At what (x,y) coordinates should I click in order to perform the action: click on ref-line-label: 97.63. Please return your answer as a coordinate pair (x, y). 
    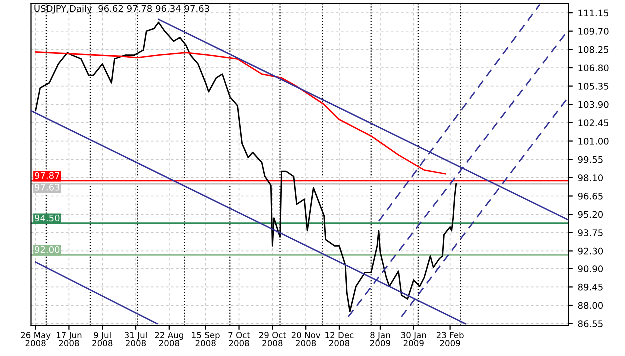
    Looking at the image, I should click on (47, 187).